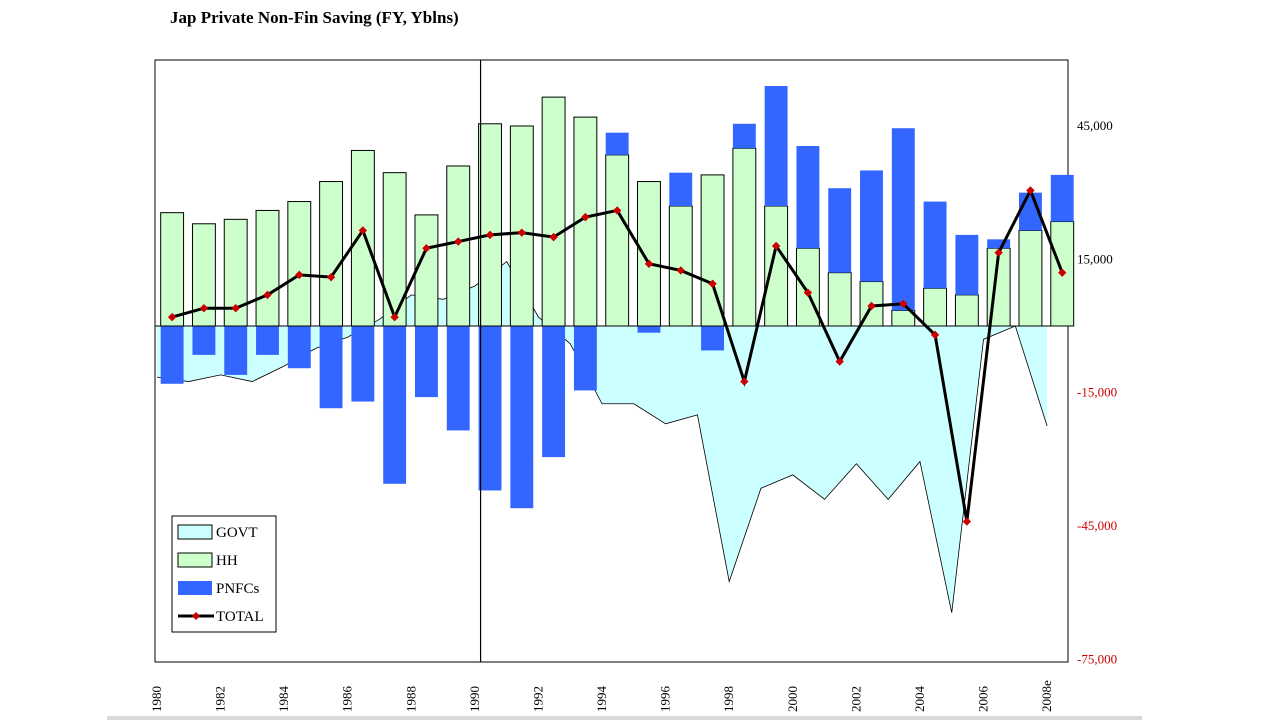 The width and height of the screenshot is (1280, 720). Describe the element at coordinates (283, 699) in the screenshot. I see `x-tick-label: 1984` at that location.